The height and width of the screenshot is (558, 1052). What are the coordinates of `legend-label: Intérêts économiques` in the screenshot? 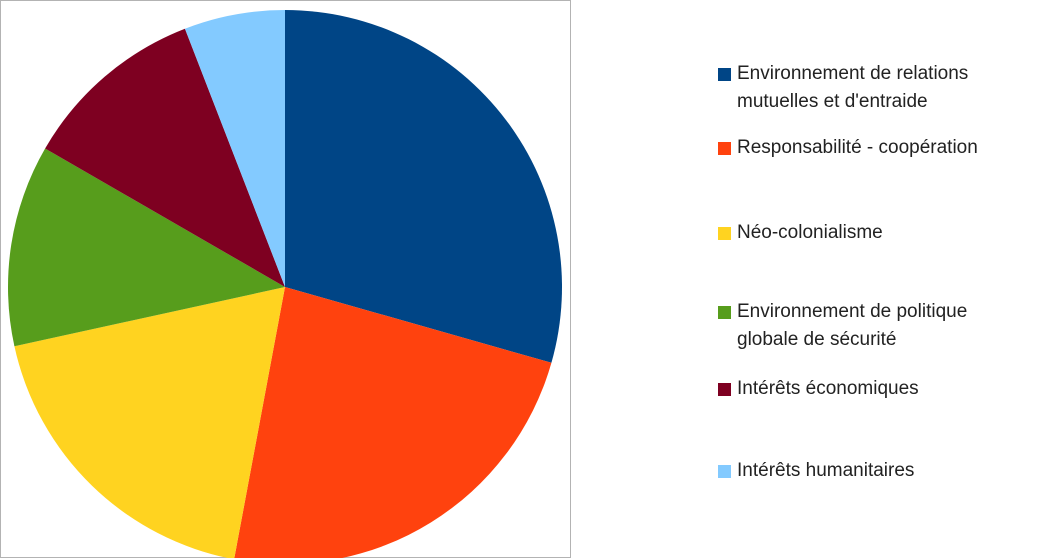 It's located at (828, 388).